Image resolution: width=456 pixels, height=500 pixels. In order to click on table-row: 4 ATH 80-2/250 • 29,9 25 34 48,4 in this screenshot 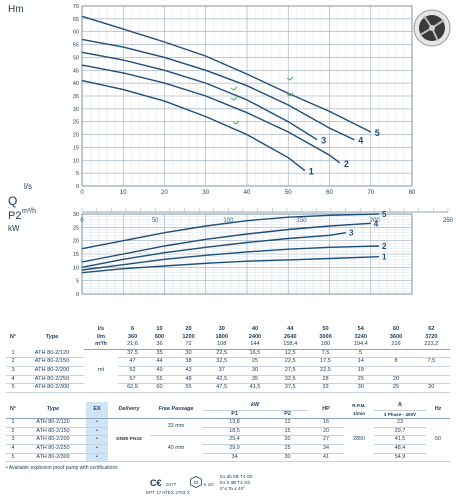, I will do `click(228, 449)`.